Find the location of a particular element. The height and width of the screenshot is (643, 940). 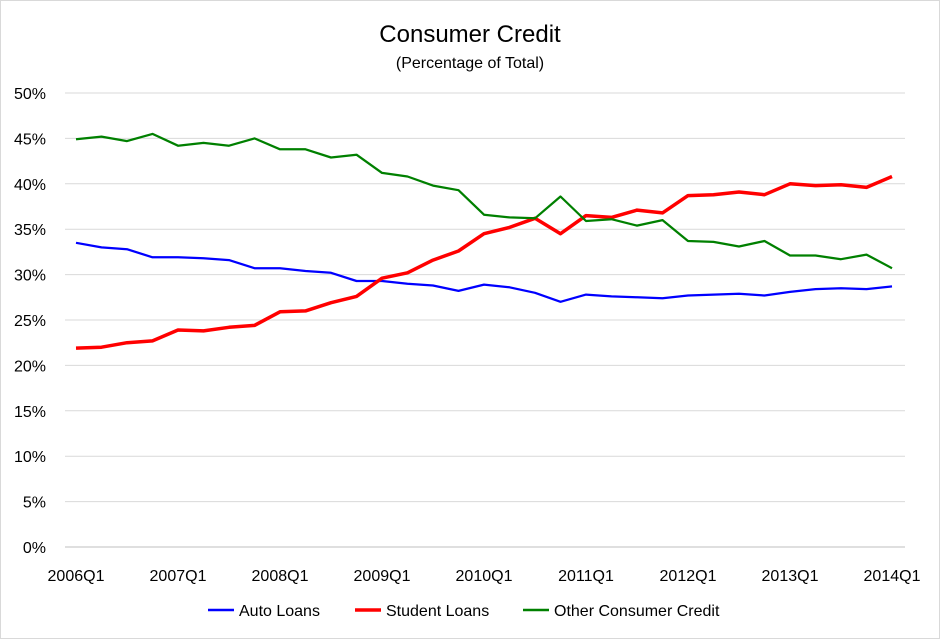

x-tick-label: 2011Q1 is located at coordinates (586, 576).